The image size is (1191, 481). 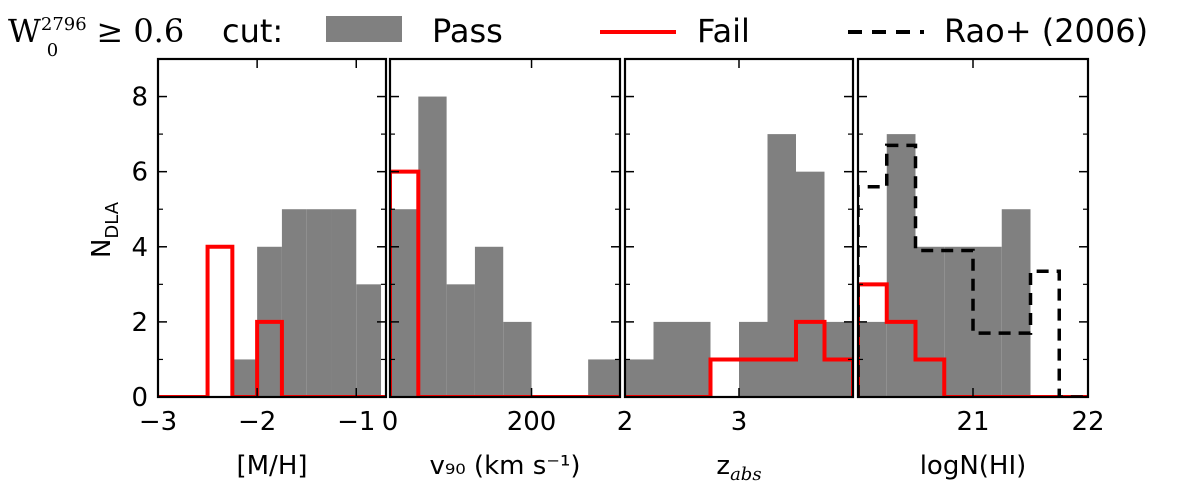 What do you see at coordinates (139, 398) in the screenshot?
I see `y-tick-label: 0` at bounding box center [139, 398].